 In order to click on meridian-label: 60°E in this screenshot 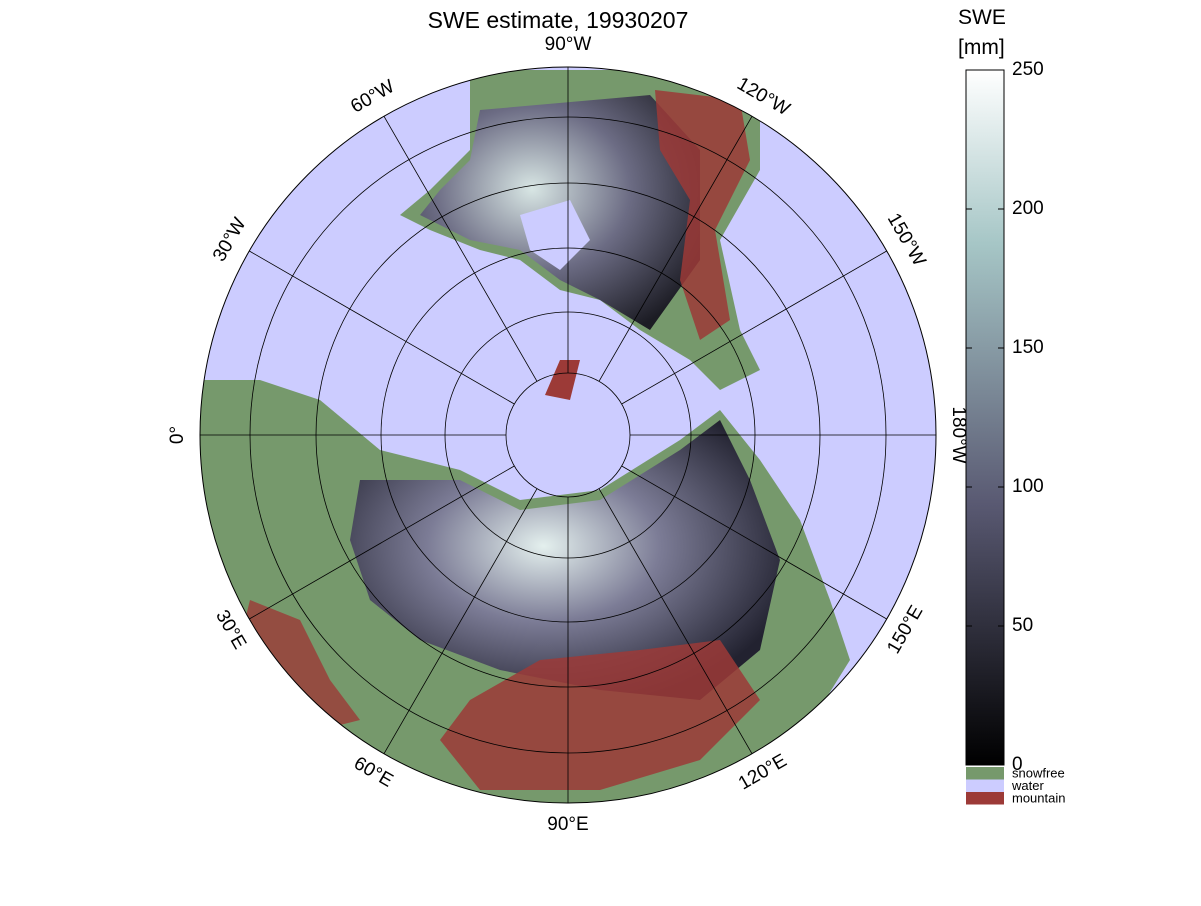, I will do `click(373, 772)`.